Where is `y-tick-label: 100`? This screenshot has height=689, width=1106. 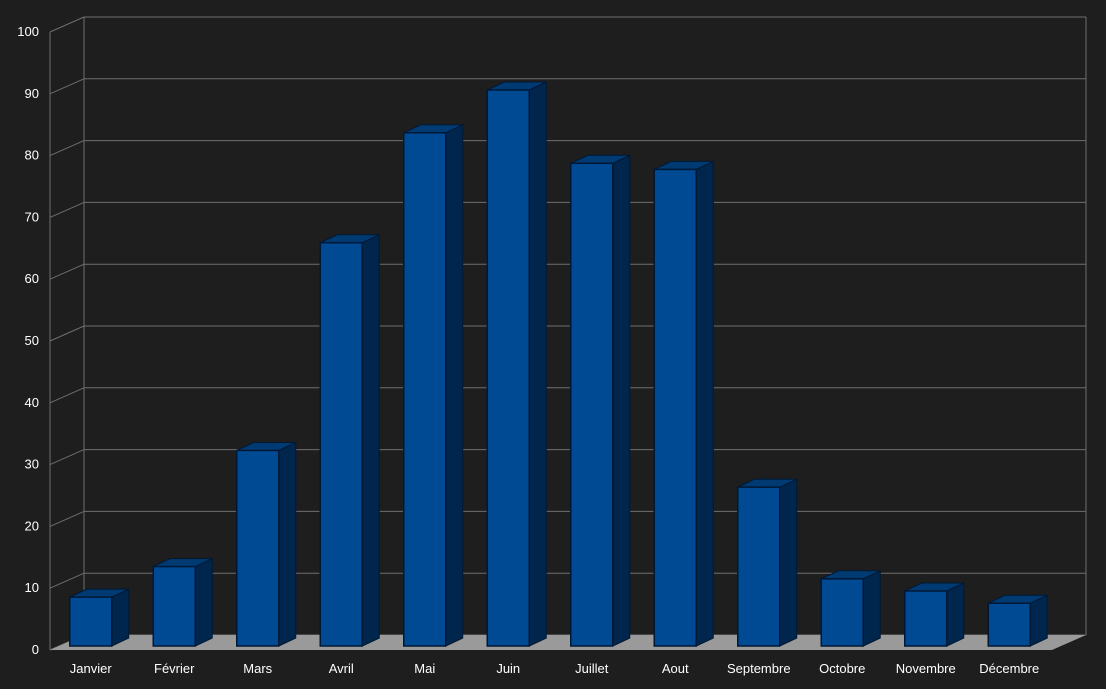
y-tick-label: 100 is located at coordinates (28, 31).